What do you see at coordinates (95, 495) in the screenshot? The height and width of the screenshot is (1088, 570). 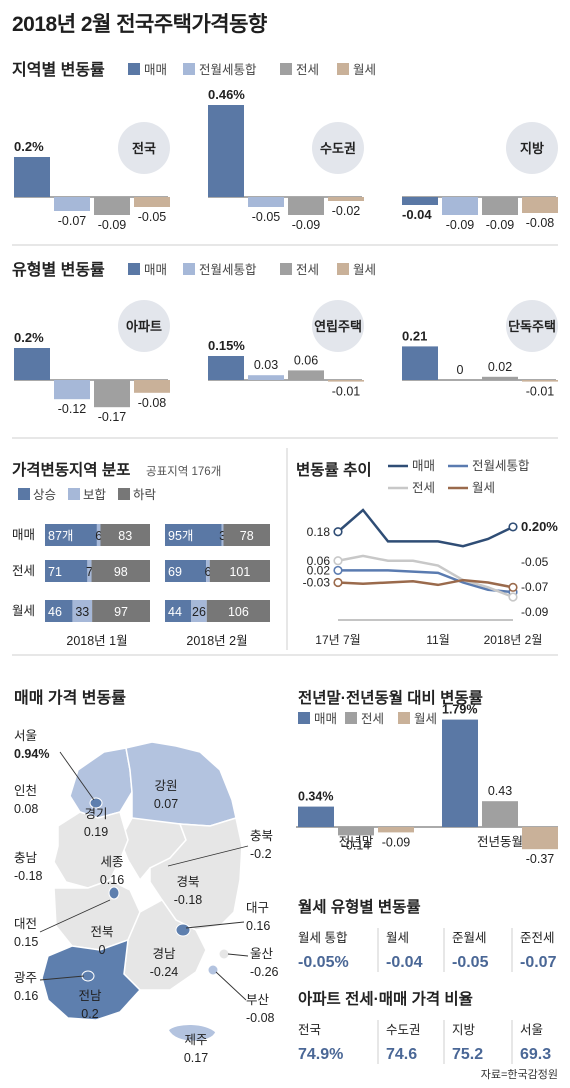 I see `legend-label: 보합` at bounding box center [95, 495].